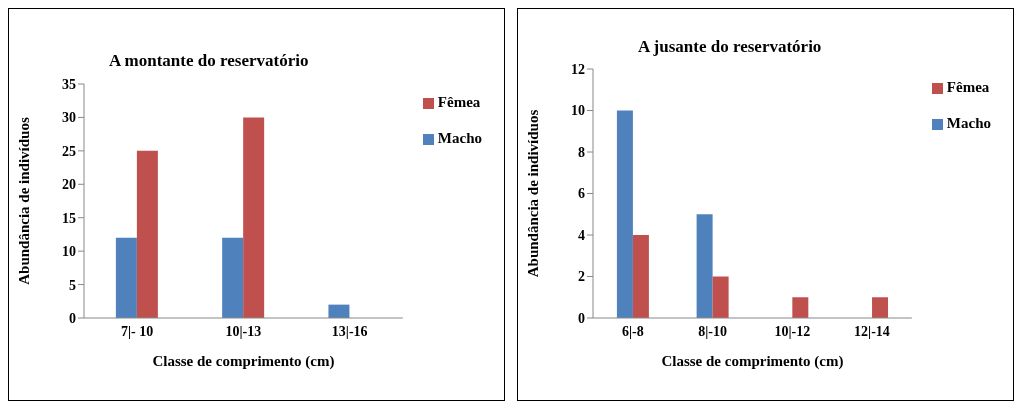 This screenshot has height=409, width=1025. What do you see at coordinates (578, 69) in the screenshot?
I see `y-tick-label: 12` at bounding box center [578, 69].